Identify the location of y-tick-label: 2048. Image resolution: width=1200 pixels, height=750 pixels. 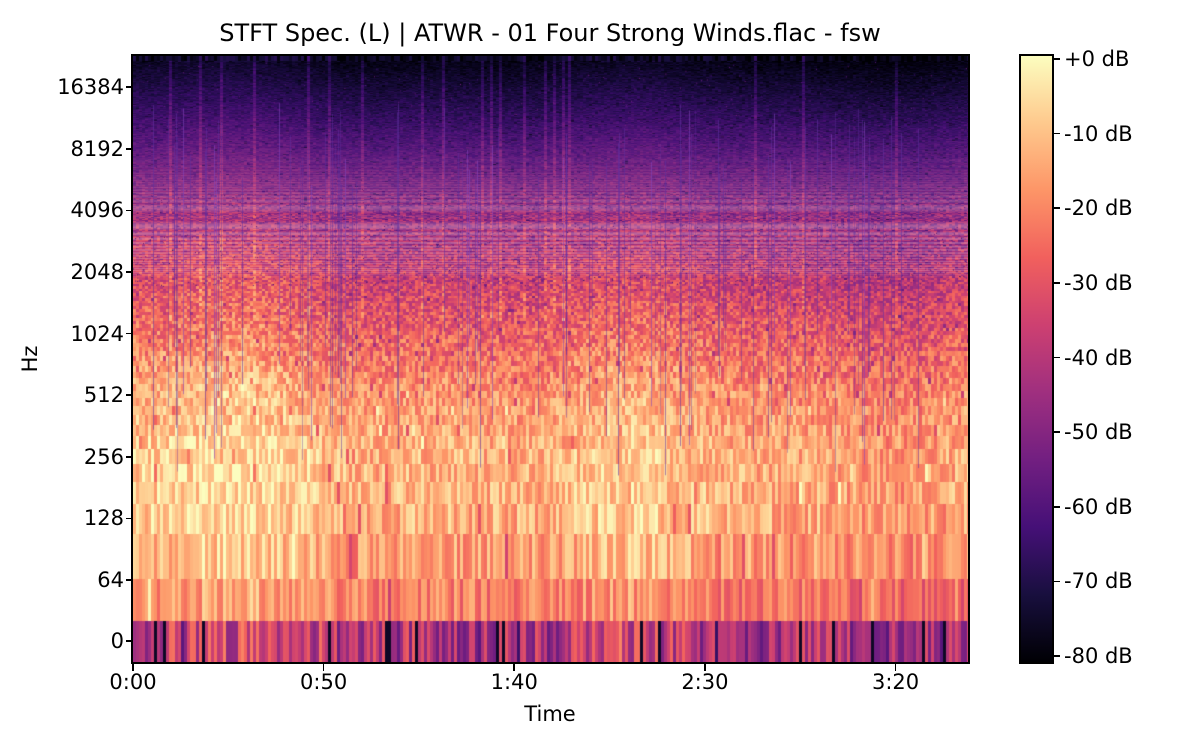
(97, 272).